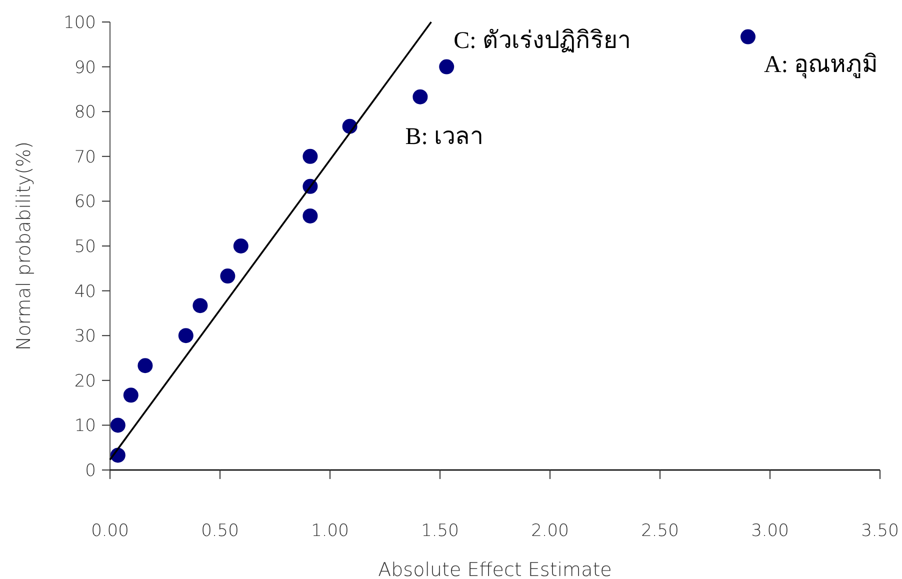 Image resolution: width=902 pixels, height=579 pixels. What do you see at coordinates (110, 531) in the screenshot?
I see `x-tick-label: 0.00` at bounding box center [110, 531].